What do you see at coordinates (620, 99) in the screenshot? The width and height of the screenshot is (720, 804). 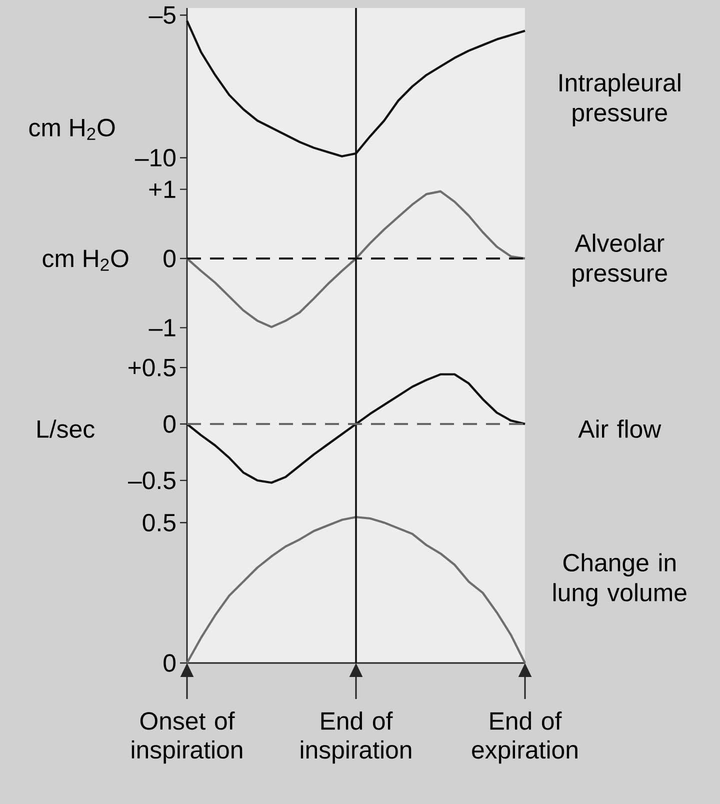 I see `text: Intrapleural pressure` at bounding box center [620, 99].